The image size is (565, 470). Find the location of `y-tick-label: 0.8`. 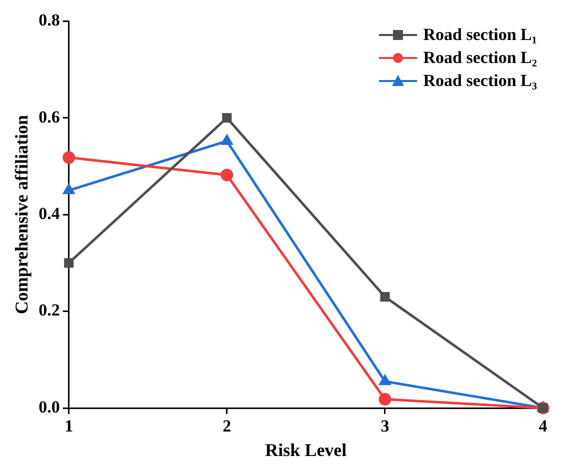

y-tick-label: 0.8 is located at coordinates (49, 20).